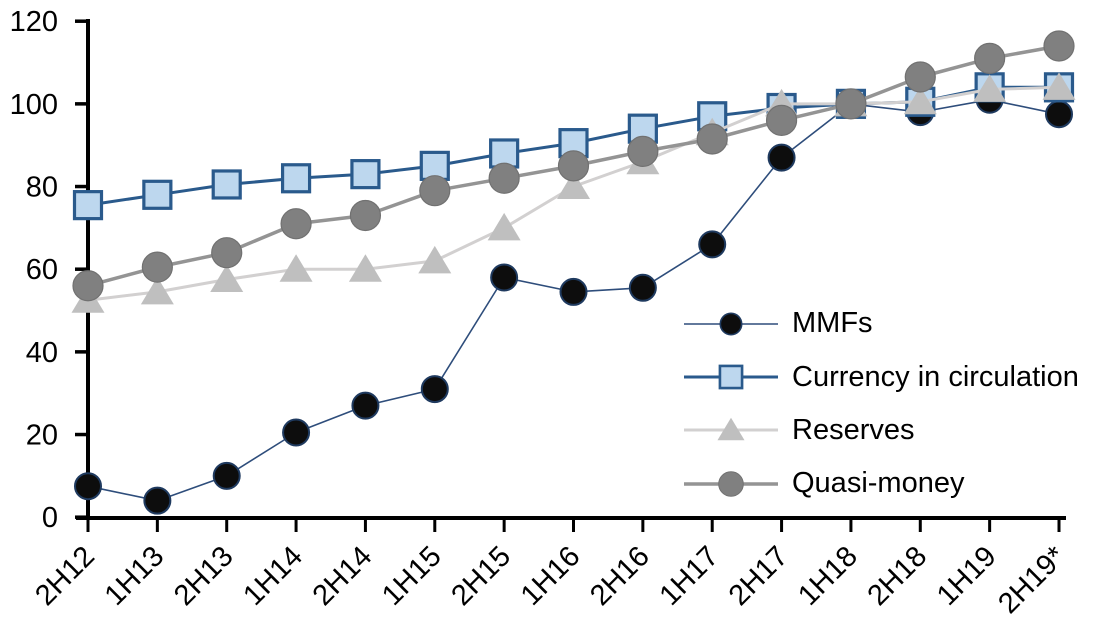 This screenshot has height=640, width=1119. I want to click on x-axis-tick-label: 1H19, so click(967, 576).